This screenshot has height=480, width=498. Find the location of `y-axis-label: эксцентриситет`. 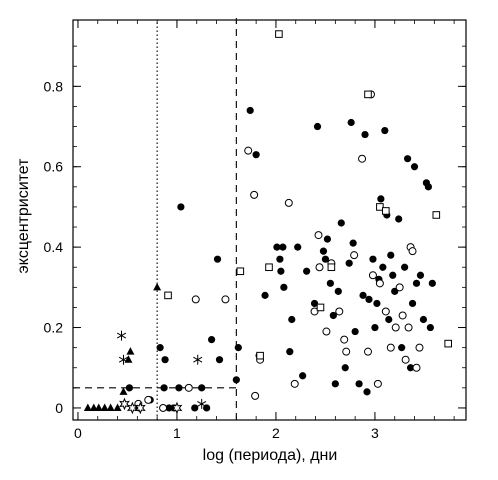

y-axis-label: эксцентриситет is located at coordinates (23, 216).